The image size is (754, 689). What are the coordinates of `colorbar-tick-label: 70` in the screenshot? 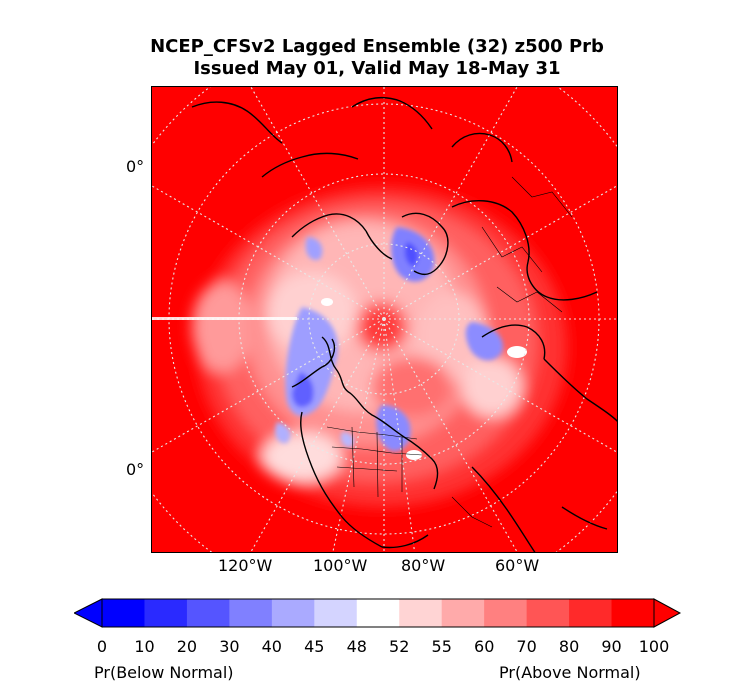 It's located at (526, 646).